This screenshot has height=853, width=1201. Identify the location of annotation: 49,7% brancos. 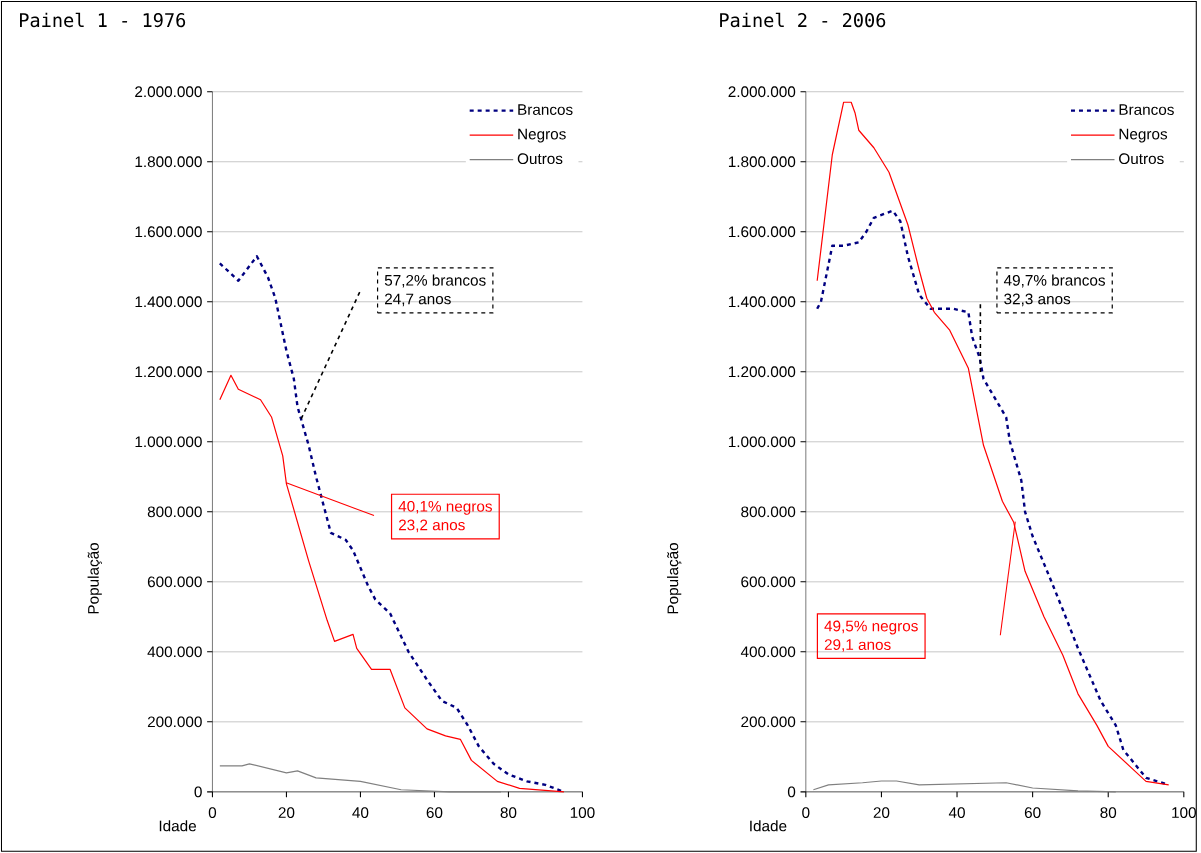
(1054, 281).